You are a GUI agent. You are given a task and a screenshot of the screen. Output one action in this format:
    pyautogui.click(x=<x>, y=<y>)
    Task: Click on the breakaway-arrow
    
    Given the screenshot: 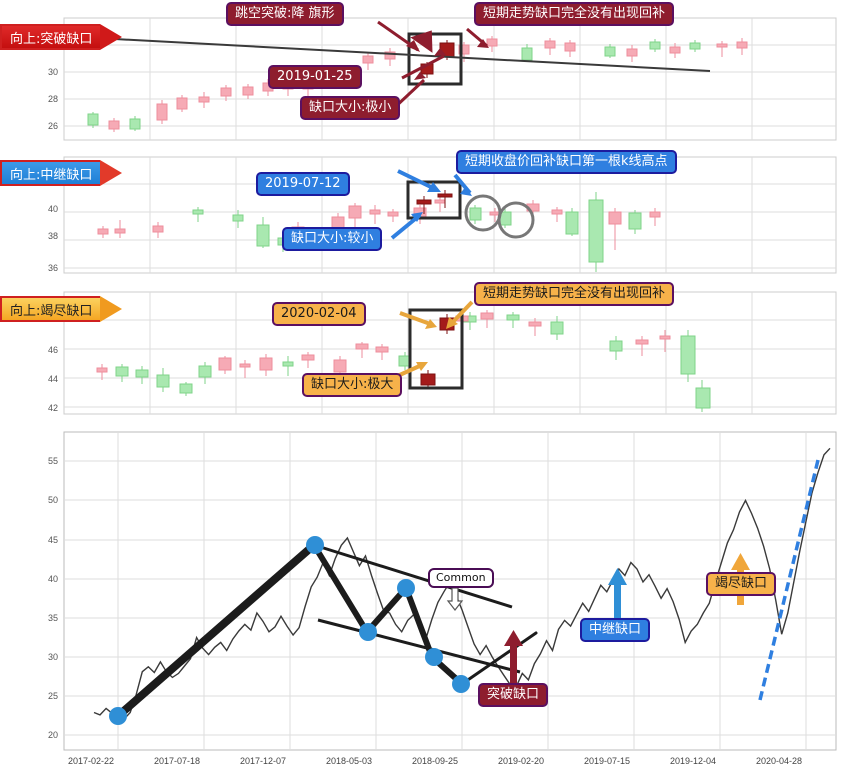 What is the action you would take?
    pyautogui.click(x=513, y=657)
    